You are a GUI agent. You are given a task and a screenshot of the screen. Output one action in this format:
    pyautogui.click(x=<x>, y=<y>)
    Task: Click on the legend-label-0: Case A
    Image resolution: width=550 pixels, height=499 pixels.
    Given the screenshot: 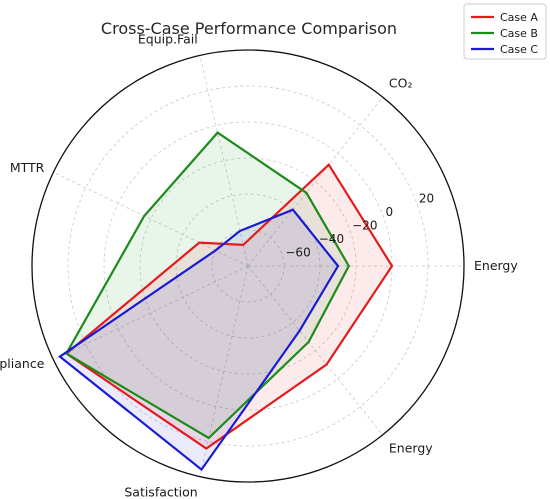 What is the action you would take?
    pyautogui.click(x=519, y=17)
    